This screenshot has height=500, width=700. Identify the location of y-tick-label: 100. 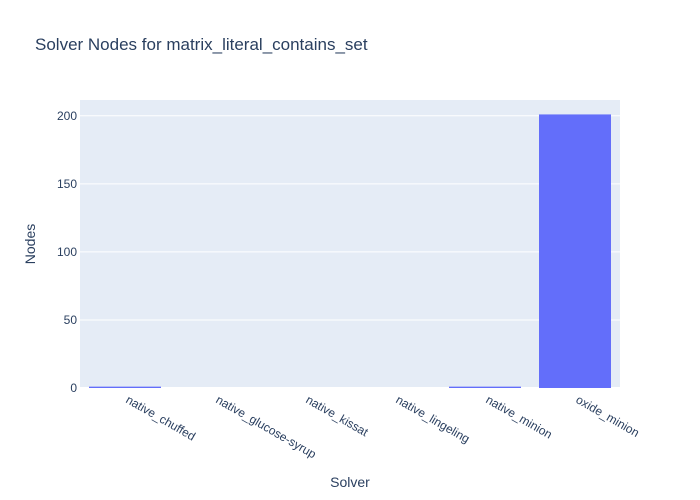
(67, 252).